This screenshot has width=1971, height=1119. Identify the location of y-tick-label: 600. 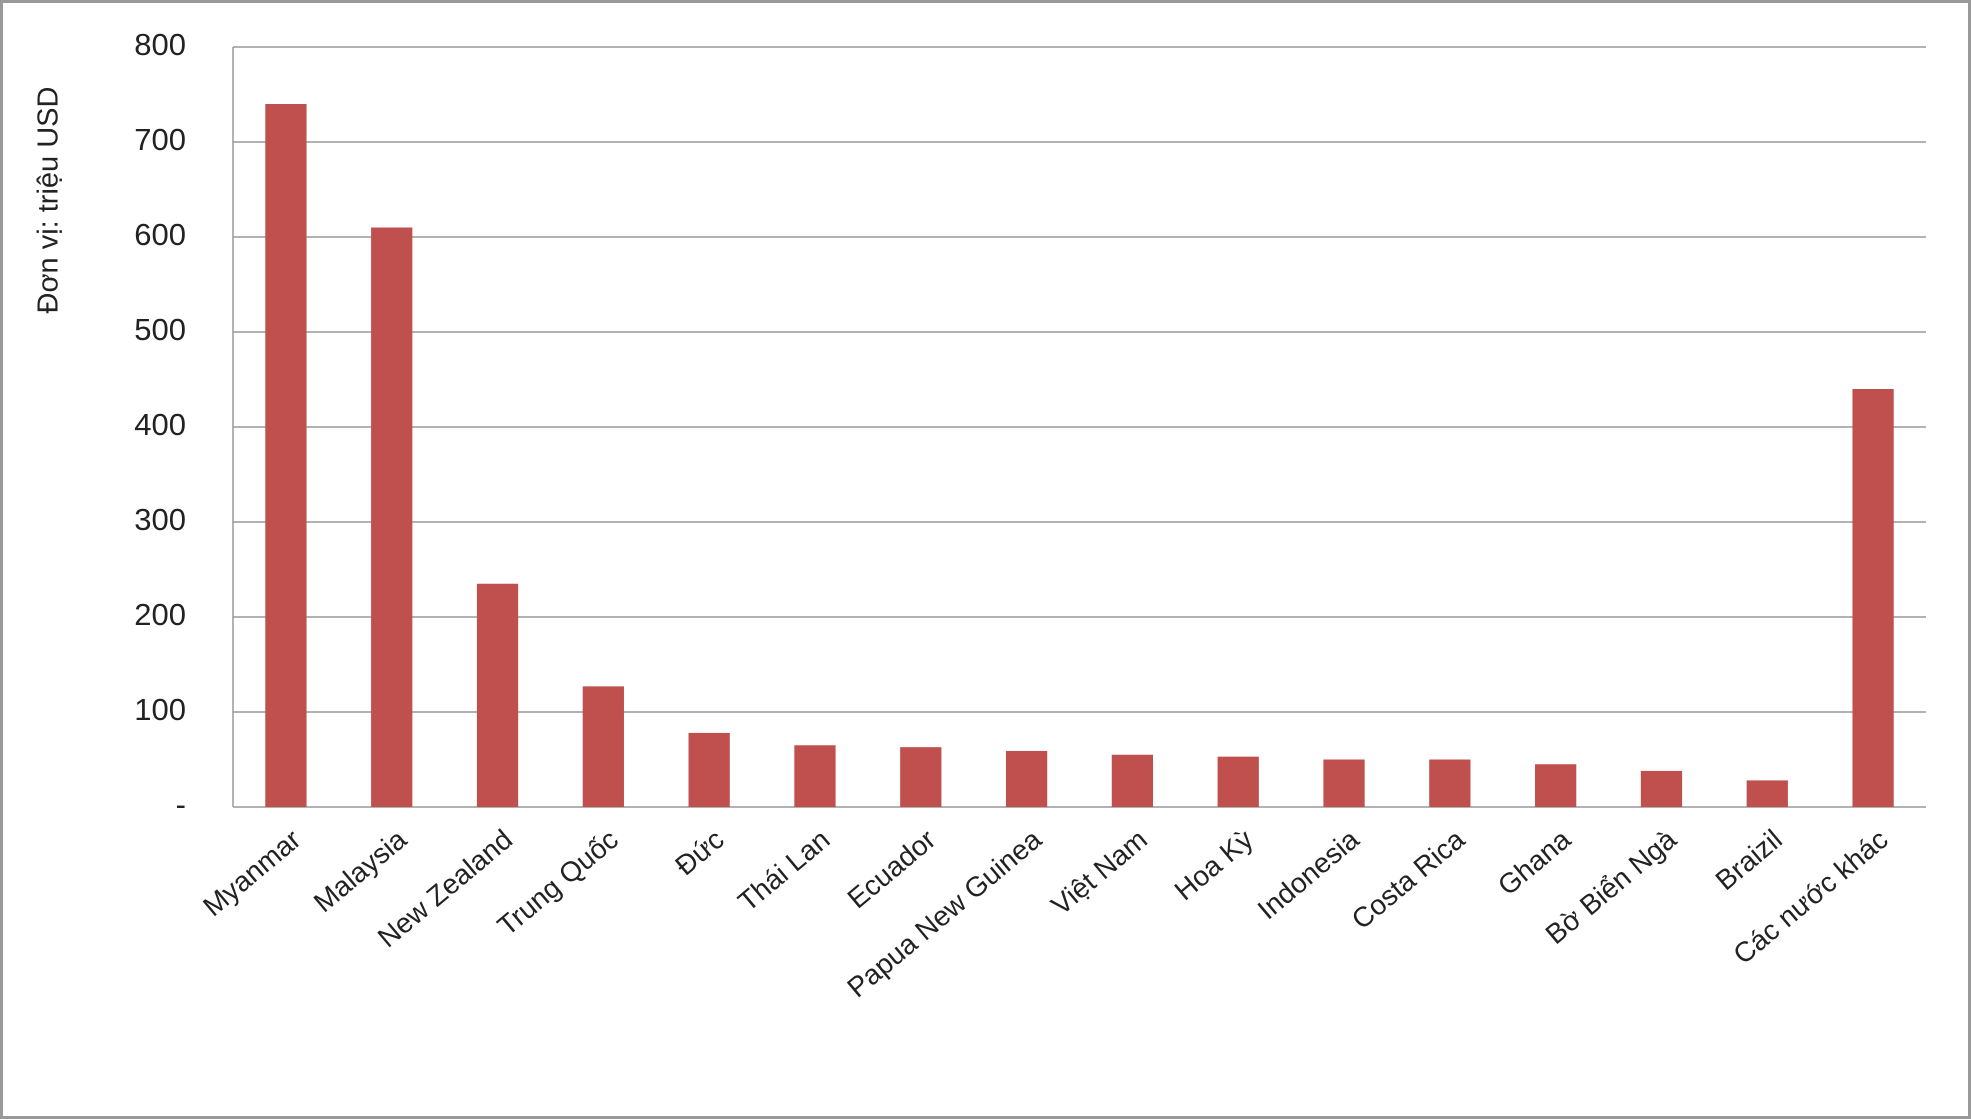
(160, 234).